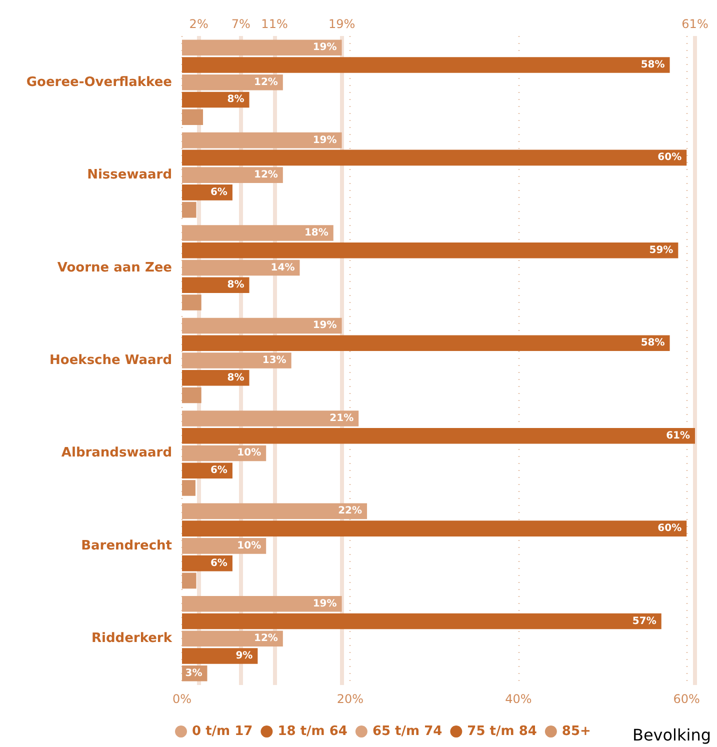  What do you see at coordinates (678, 436) in the screenshot?
I see `data-label: 61%` at bounding box center [678, 436].